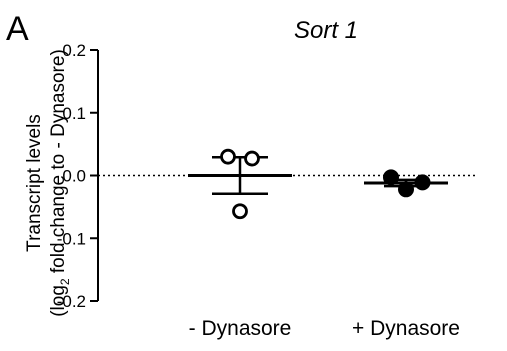 The height and width of the screenshot is (351, 507). I want to click on x-category-label: - Dynasore, so click(240, 328).